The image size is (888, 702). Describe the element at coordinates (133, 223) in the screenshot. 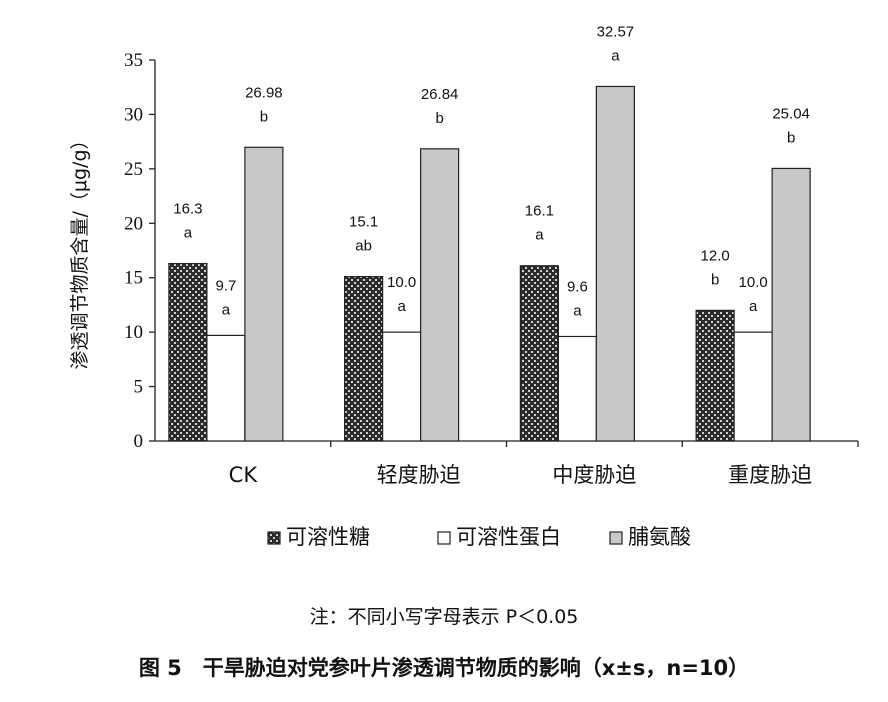

I see `y-tick-label: 20` at that location.